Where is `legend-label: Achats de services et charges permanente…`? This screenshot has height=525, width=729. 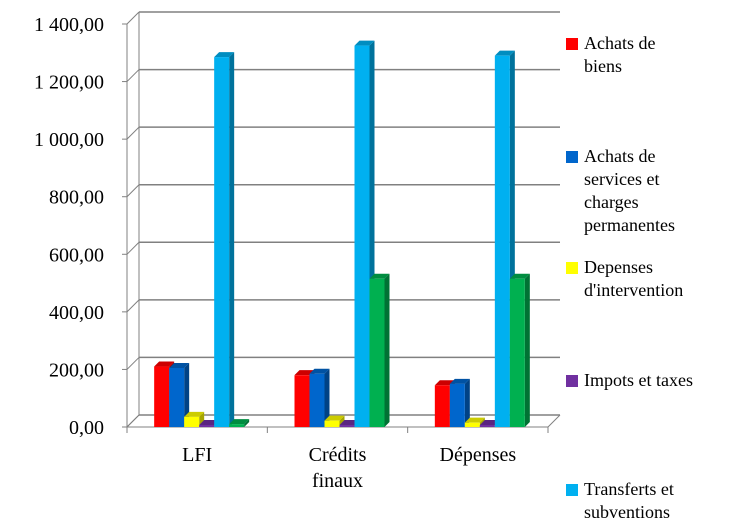 legend-label: Achats de services et charges permanente… is located at coordinates (629, 190).